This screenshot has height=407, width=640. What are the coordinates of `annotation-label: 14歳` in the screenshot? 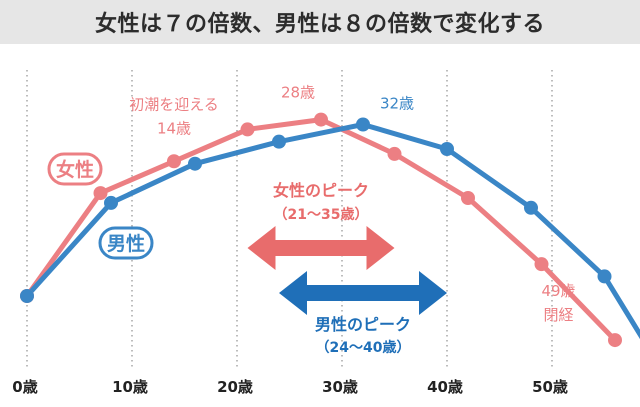 It's located at (174, 128).